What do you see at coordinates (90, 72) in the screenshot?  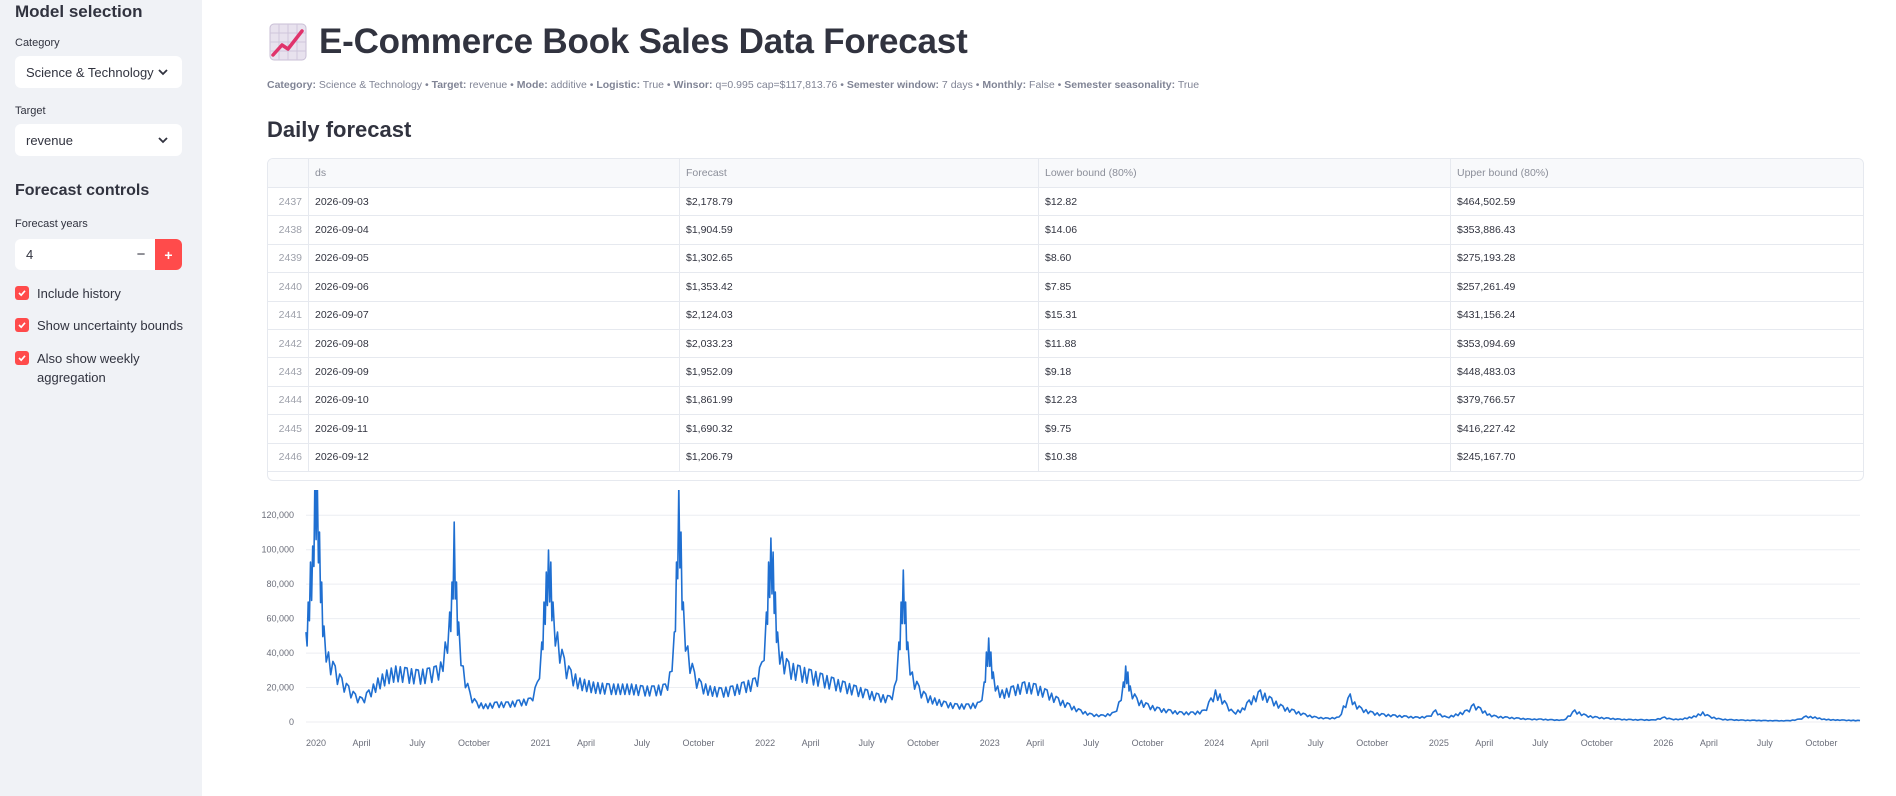 I see `category-select-value: Science & Technology` at bounding box center [90, 72].